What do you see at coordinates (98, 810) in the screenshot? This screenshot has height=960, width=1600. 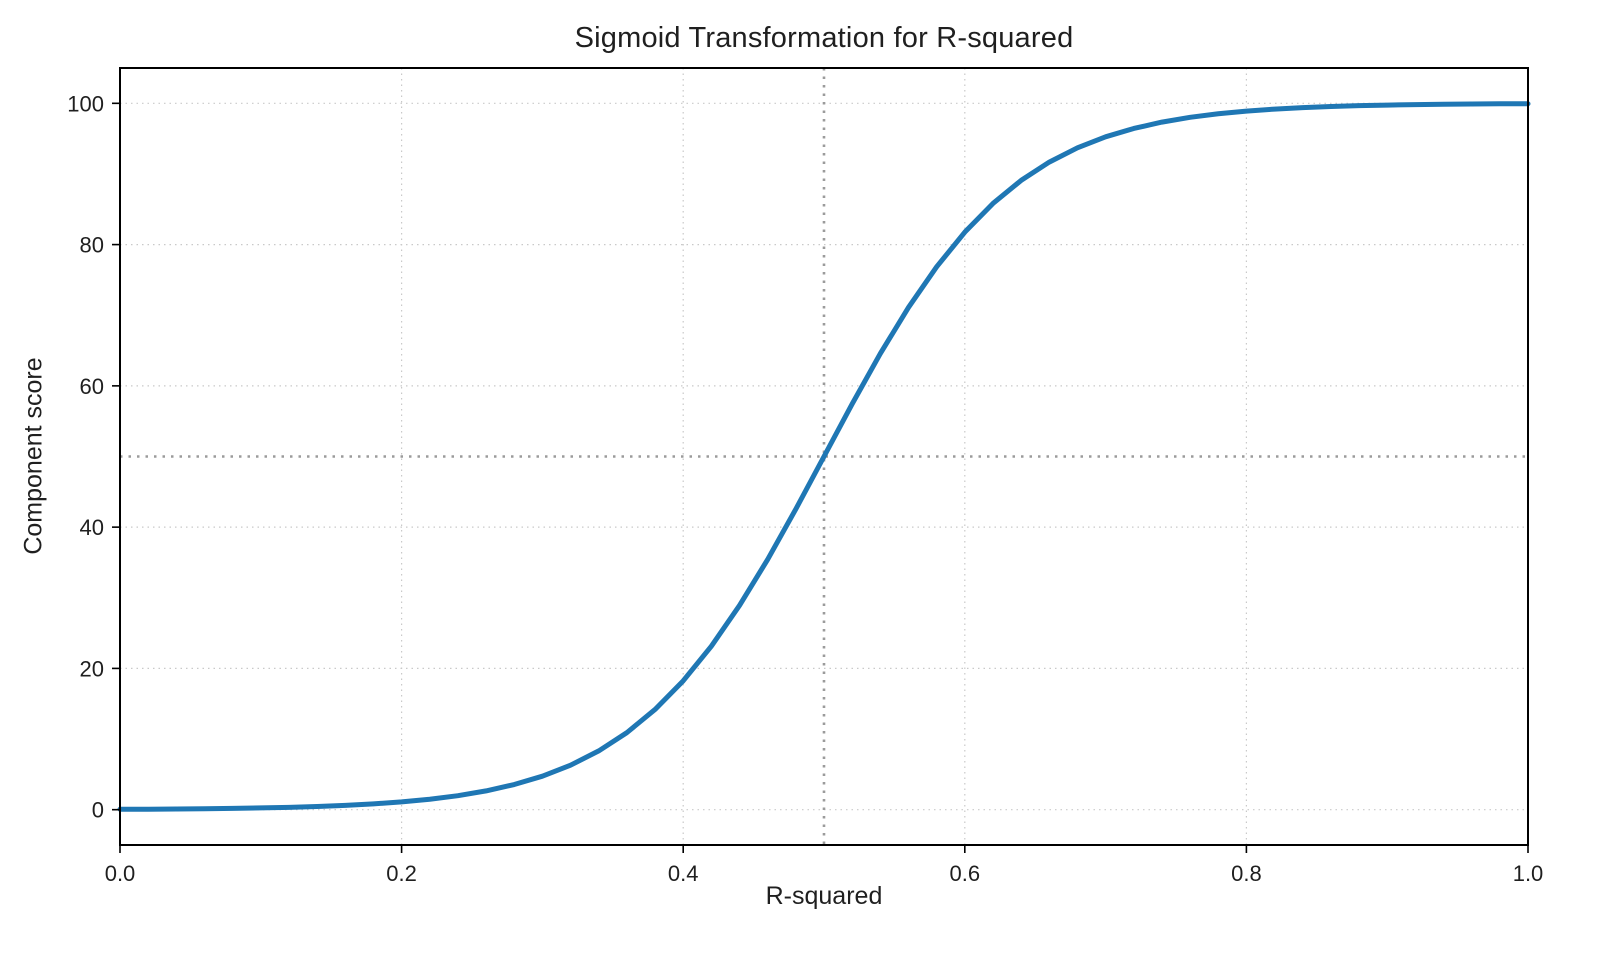 I see `y-tick-label: 0` at bounding box center [98, 810].